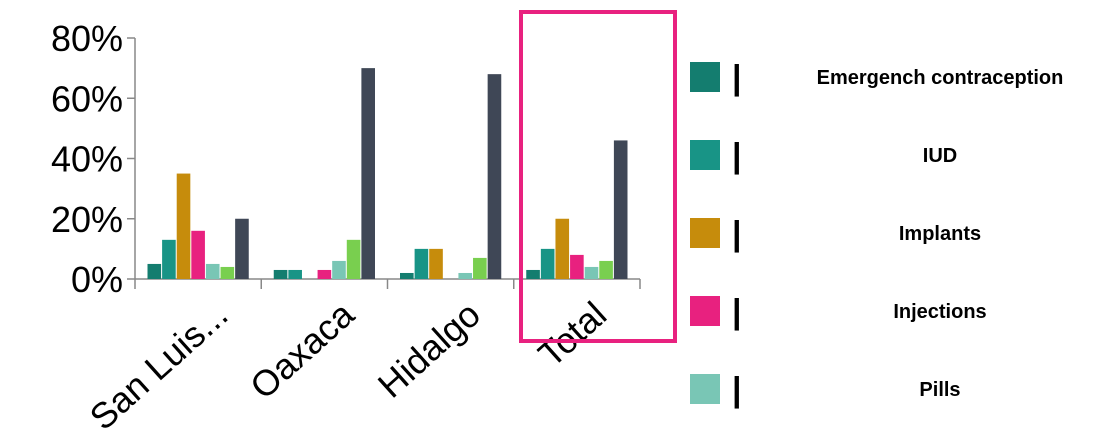  I want to click on legend-item: | IUD, so click(900, 158).